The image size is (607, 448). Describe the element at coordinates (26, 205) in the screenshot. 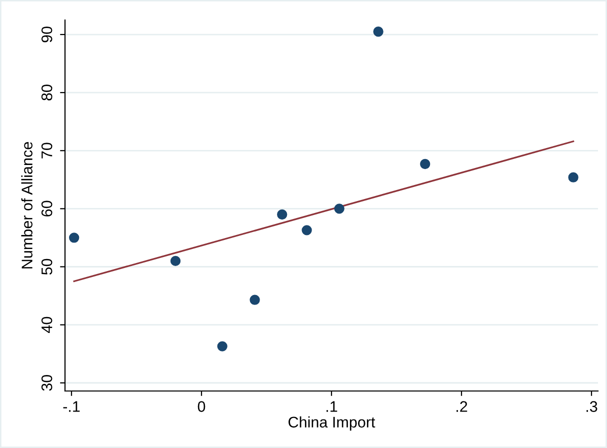

I see `y-axis-title: Number of Alliance` at that location.